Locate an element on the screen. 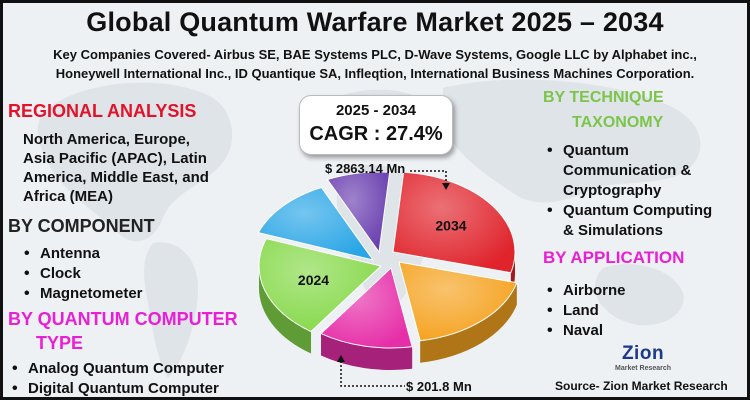 This screenshot has width=750, height=400. pie-labels: 2034 2024 is located at coordinates (382, 252).